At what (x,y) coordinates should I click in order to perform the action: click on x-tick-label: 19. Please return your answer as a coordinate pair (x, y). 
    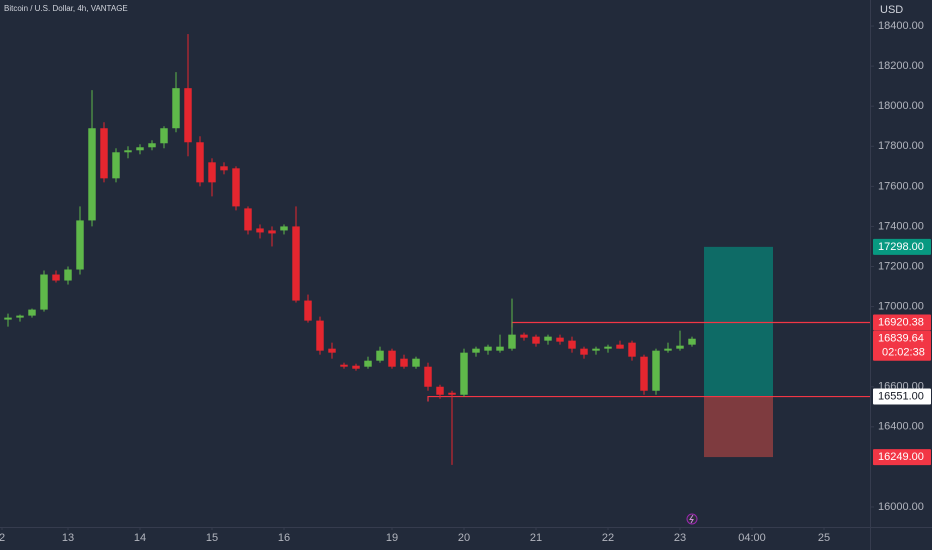
    Looking at the image, I should click on (392, 538).